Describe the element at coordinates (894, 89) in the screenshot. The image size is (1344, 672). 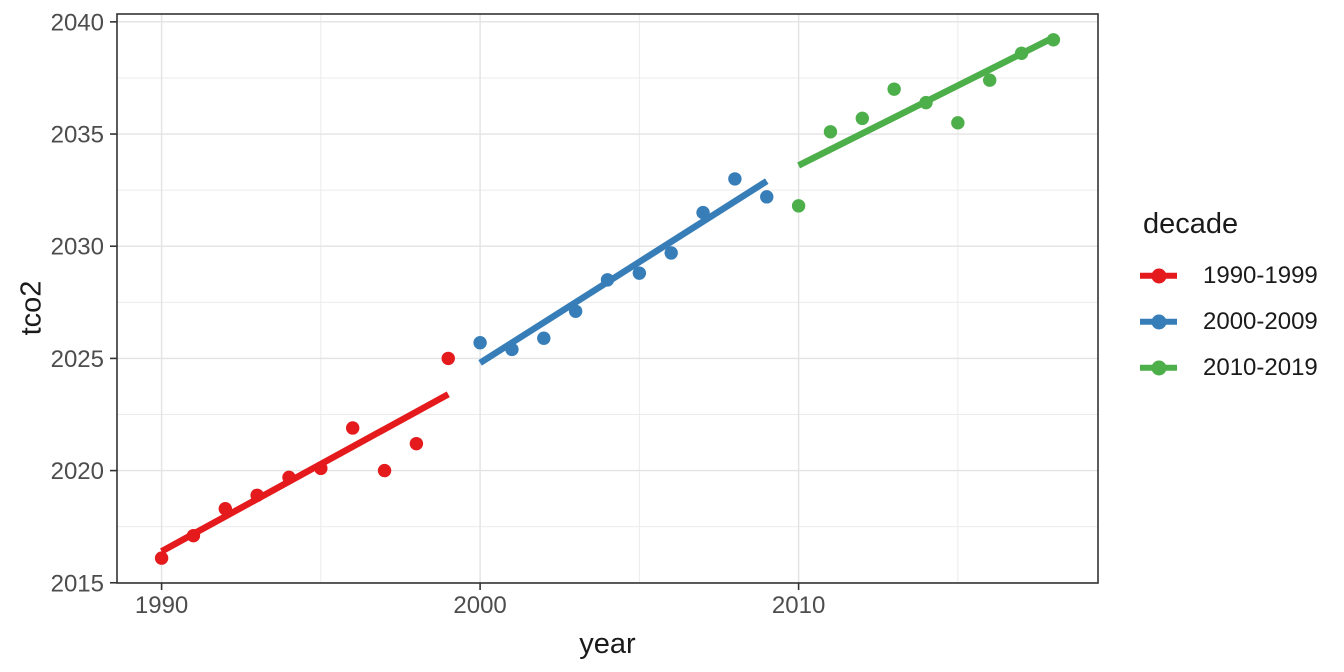
I see `data-point-2010-2019-2013` at that location.